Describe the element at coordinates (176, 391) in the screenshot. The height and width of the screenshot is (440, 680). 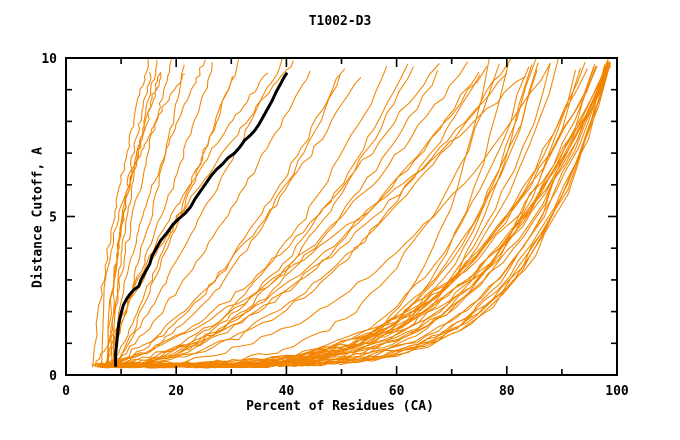
I see `svg-text: 20` at that location.